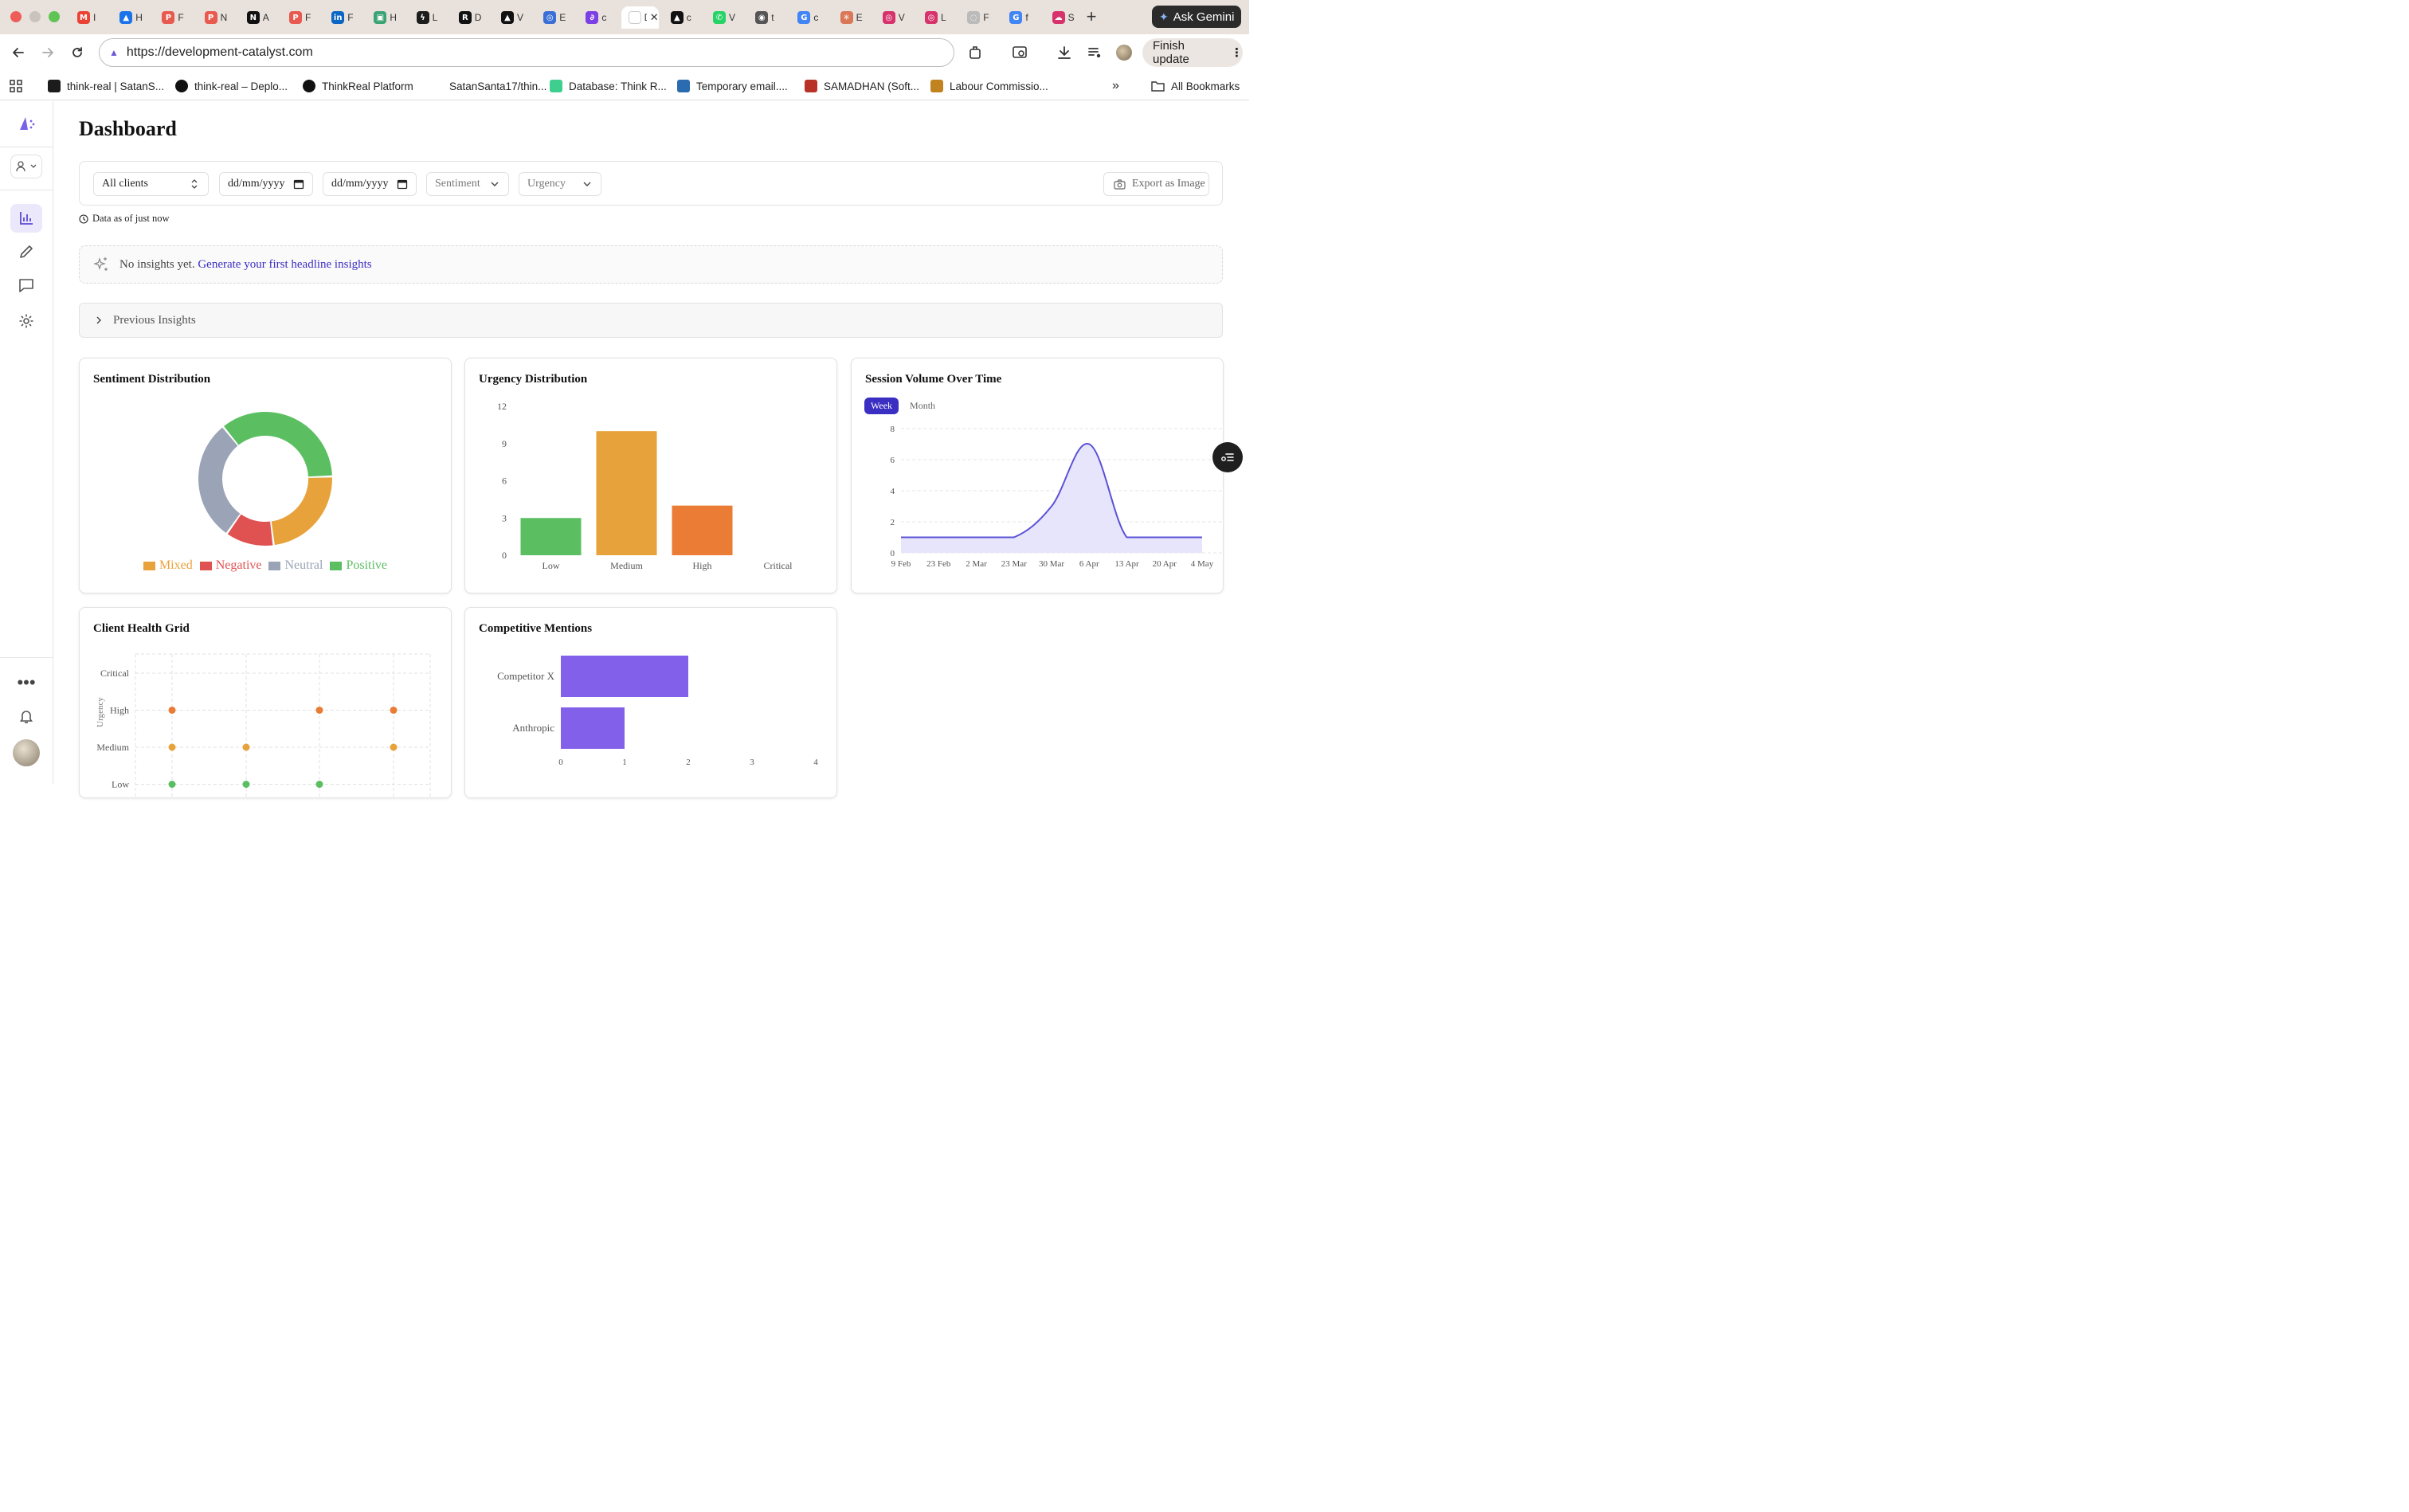 This screenshot has width=2409, height=1512. I want to click on browser-tab: ◎ V, so click(895, 18).